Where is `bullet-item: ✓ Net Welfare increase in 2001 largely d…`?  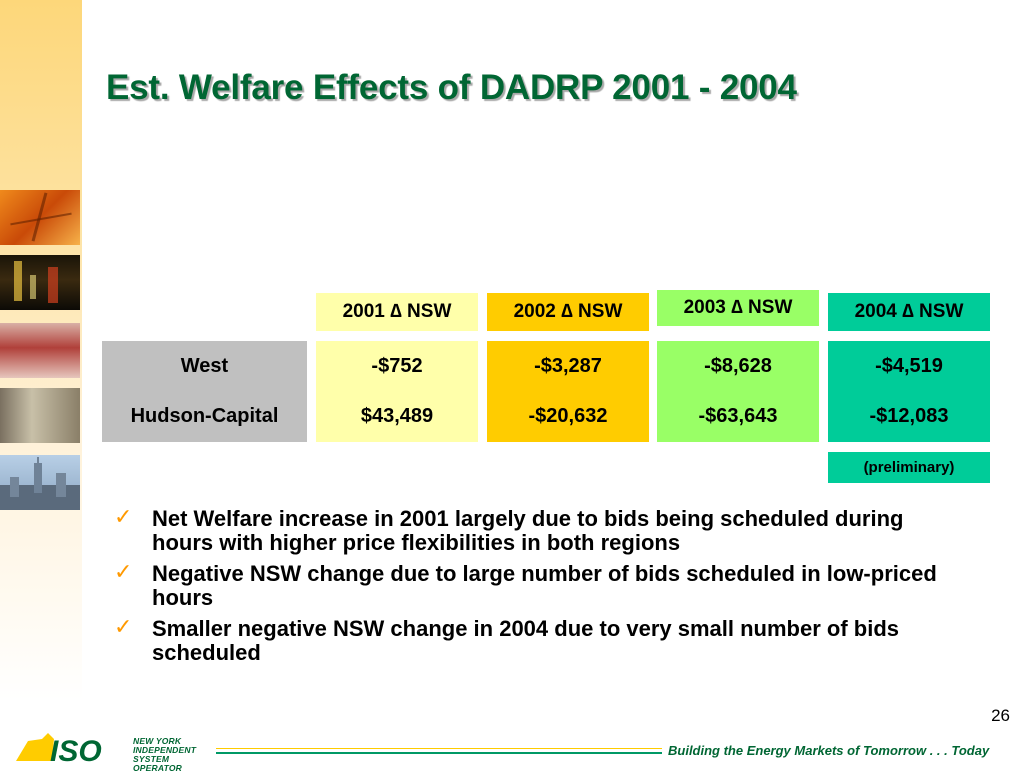 bullet-item: ✓ Net Welfare increase in 2001 largely d… is located at coordinates (532, 529).